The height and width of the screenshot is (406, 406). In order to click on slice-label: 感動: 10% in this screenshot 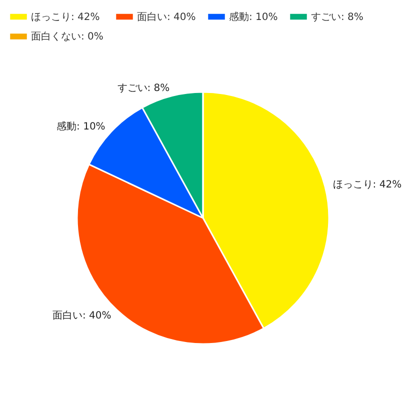, I will do `click(81, 126)`.